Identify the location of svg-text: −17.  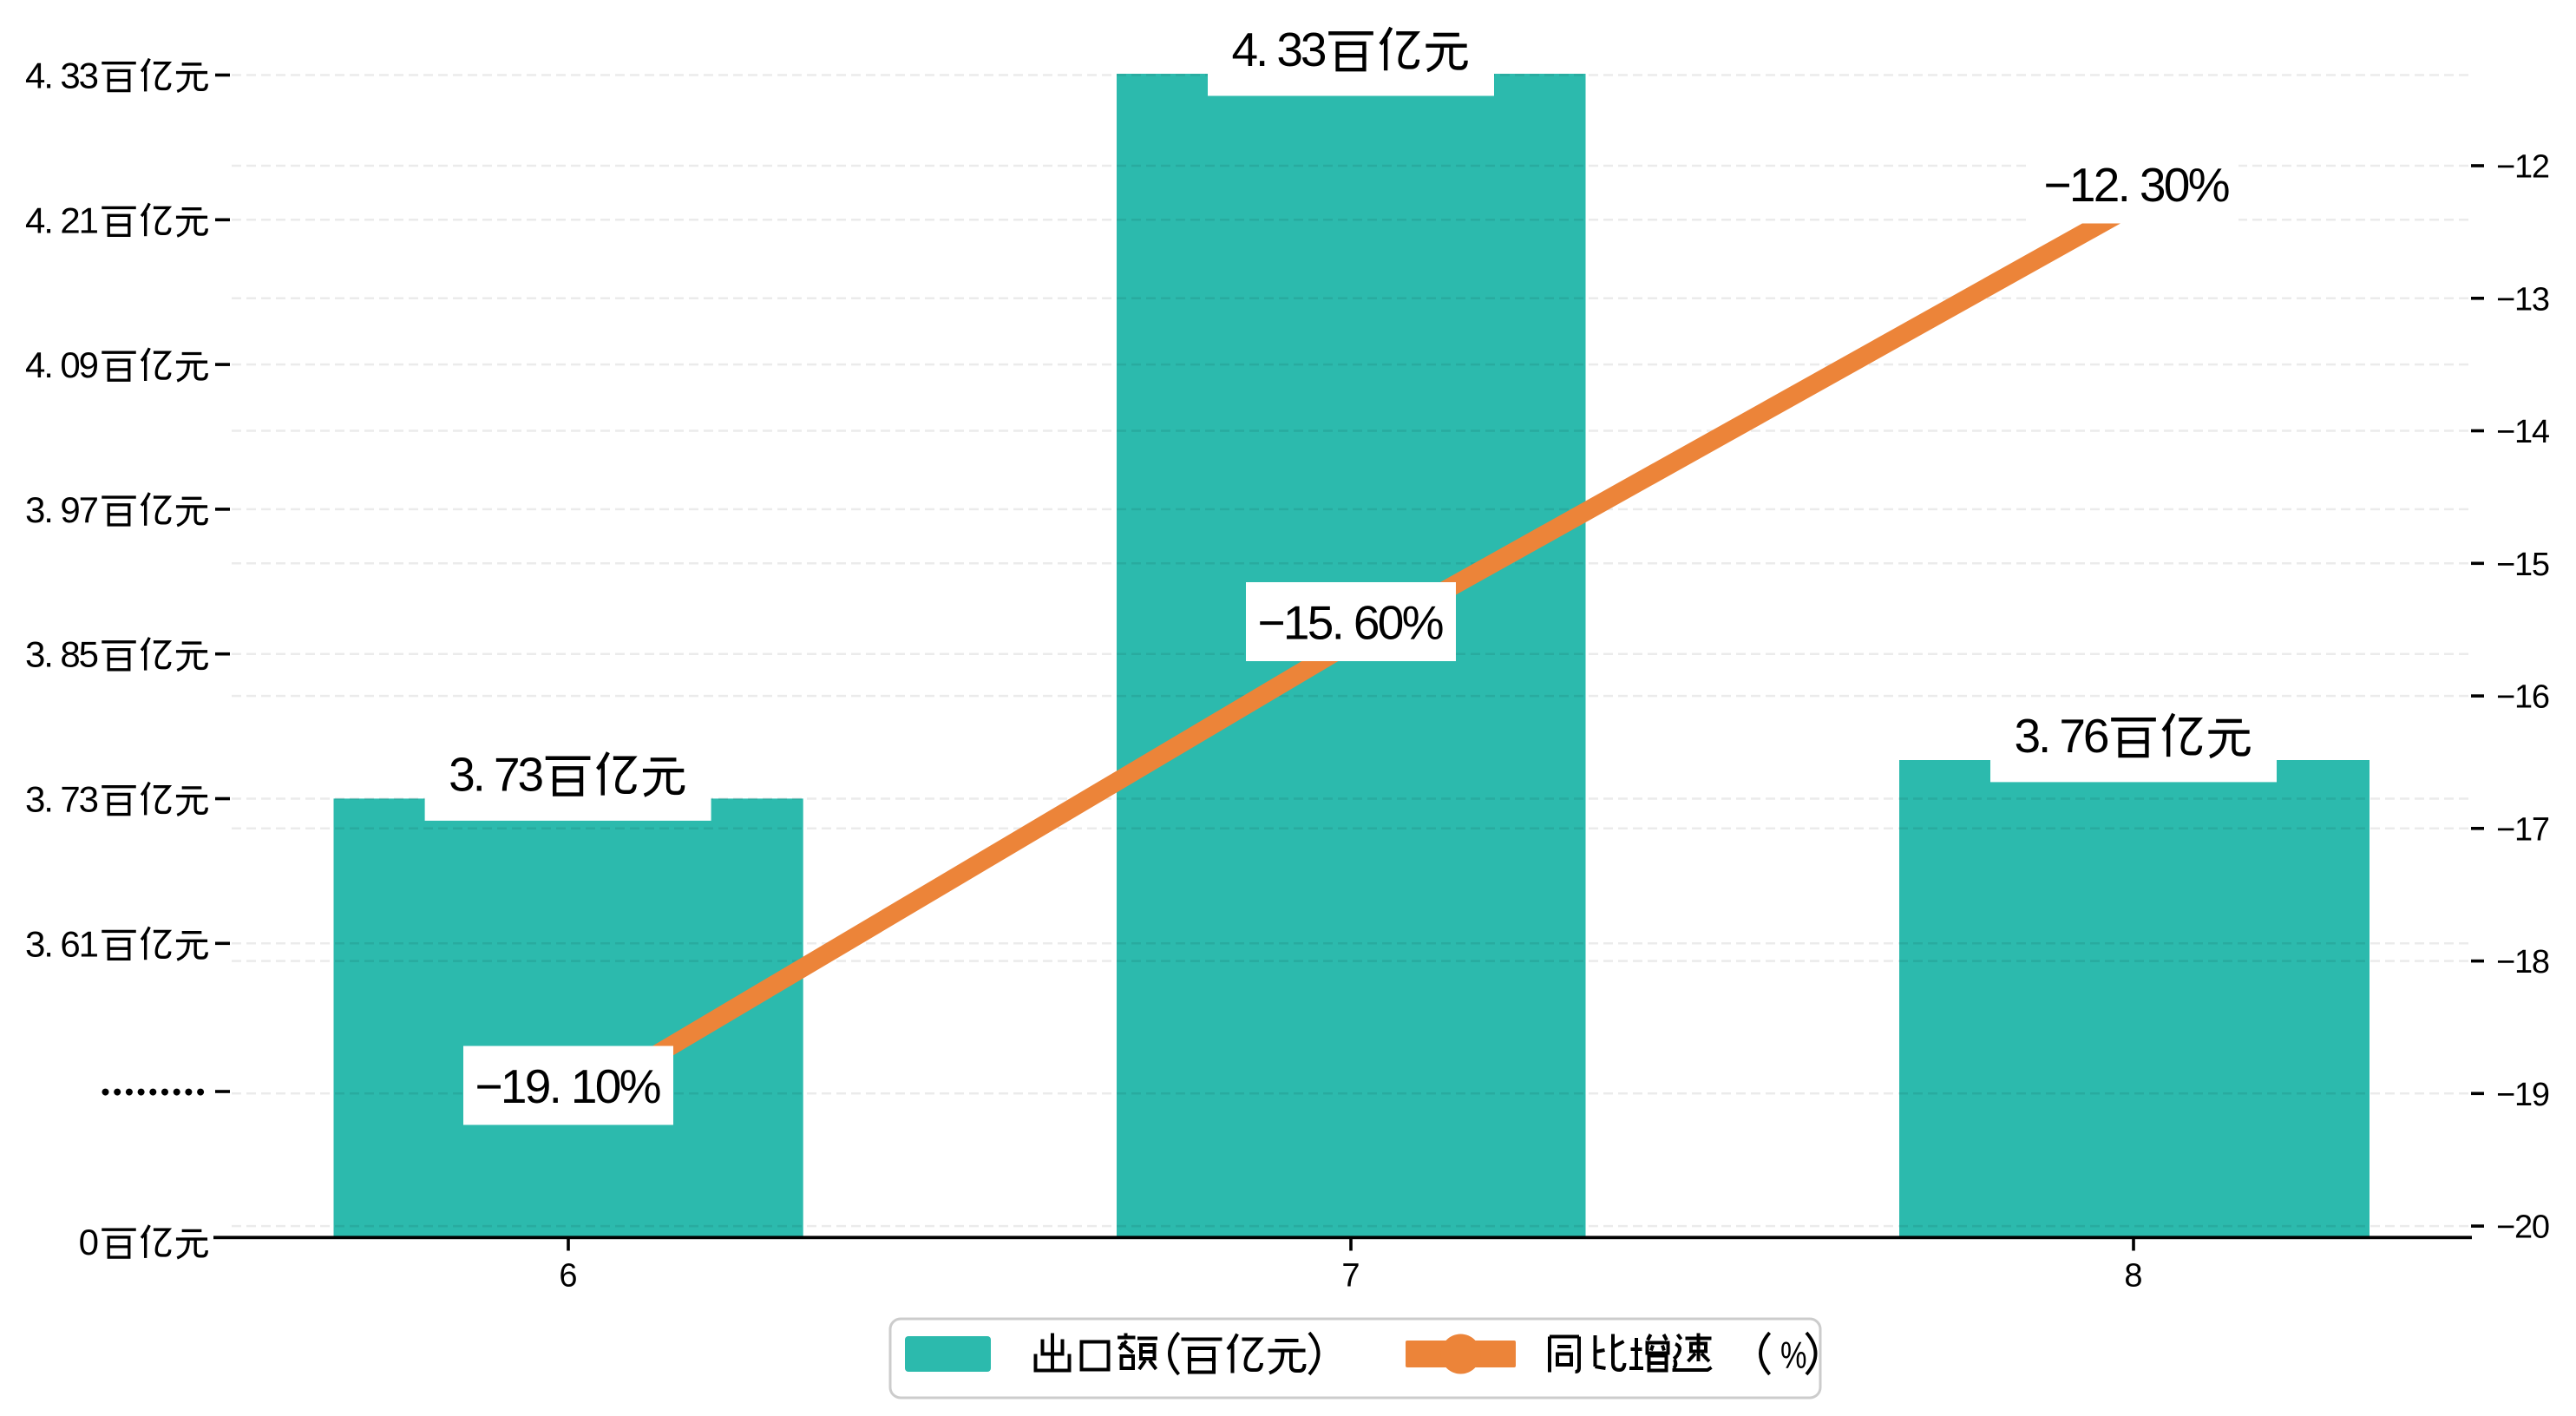
(2523, 830).